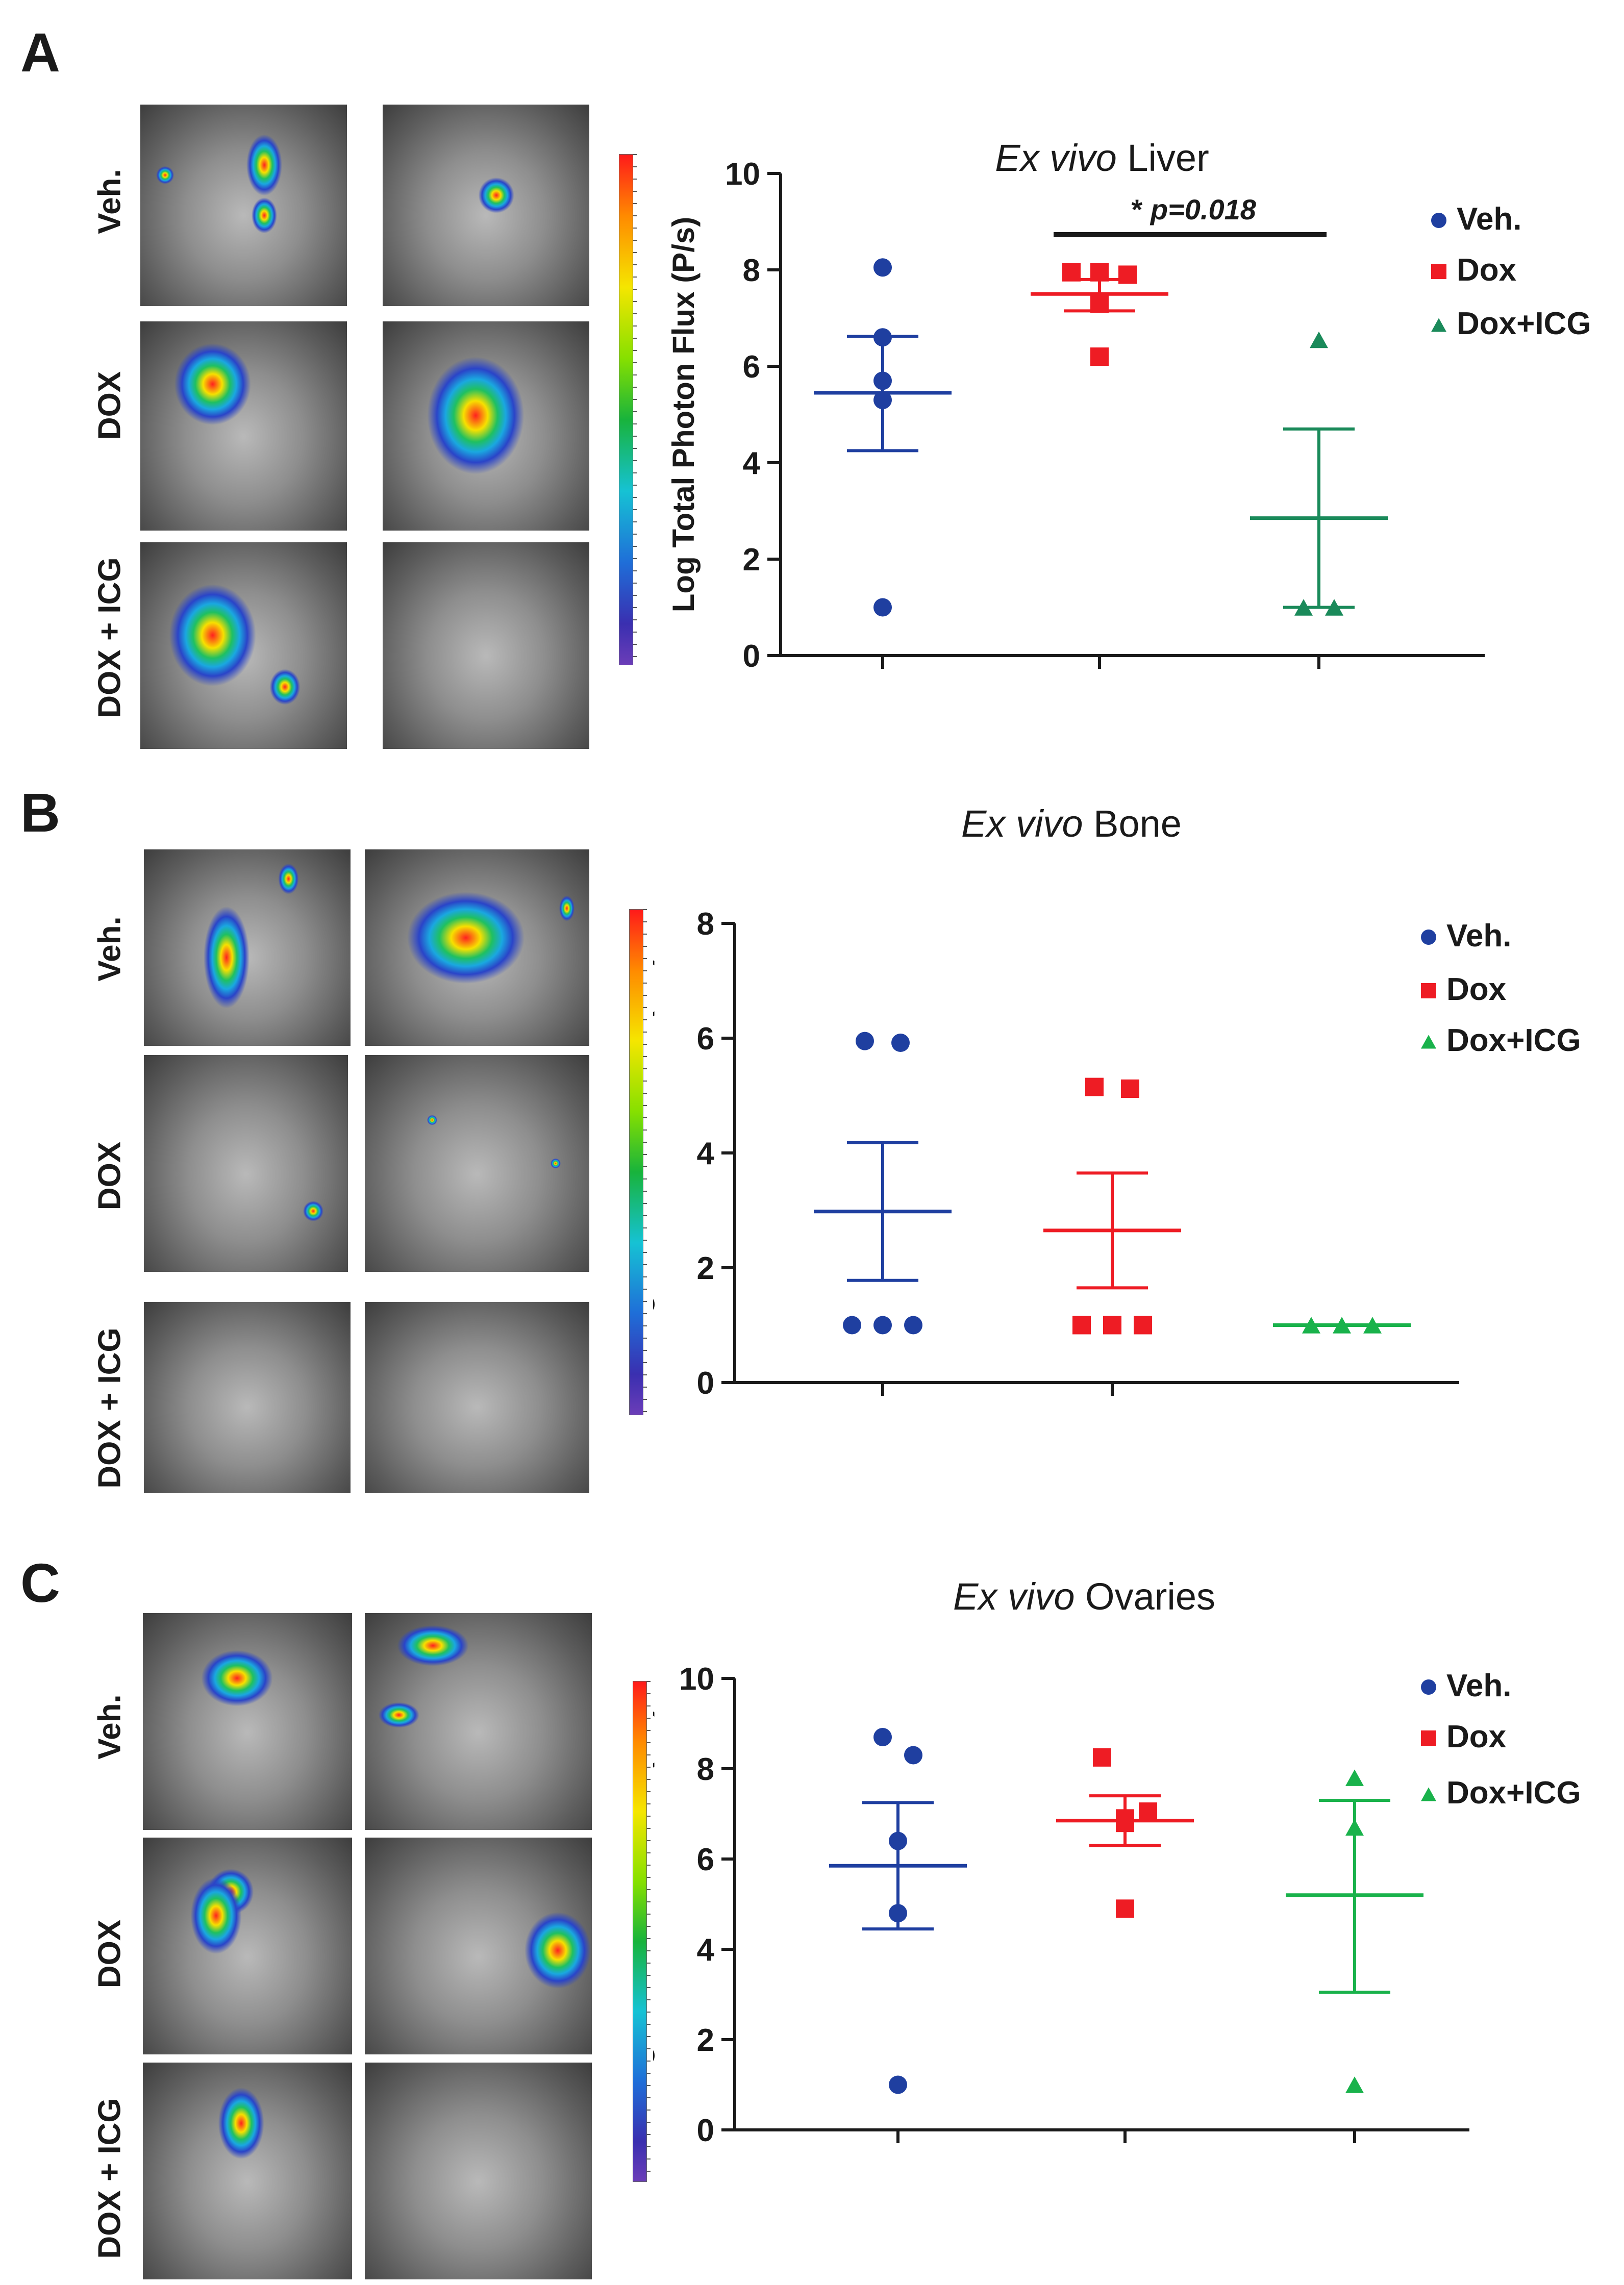  I want to click on panel-letter-b: B, so click(40, 812).